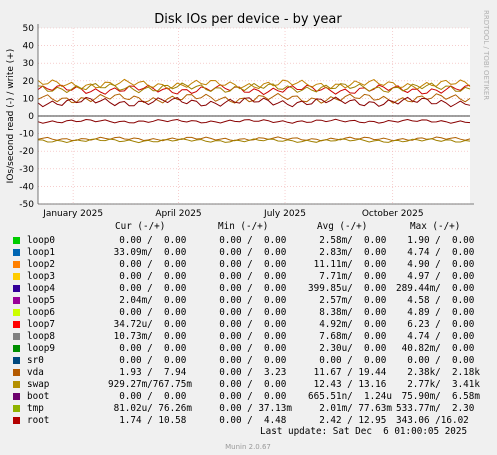 The width and height of the screenshot is (497, 455). What do you see at coordinates (147, 300) in the screenshot?
I see `legend-cur: 2.04m/ 0.00` at bounding box center [147, 300].